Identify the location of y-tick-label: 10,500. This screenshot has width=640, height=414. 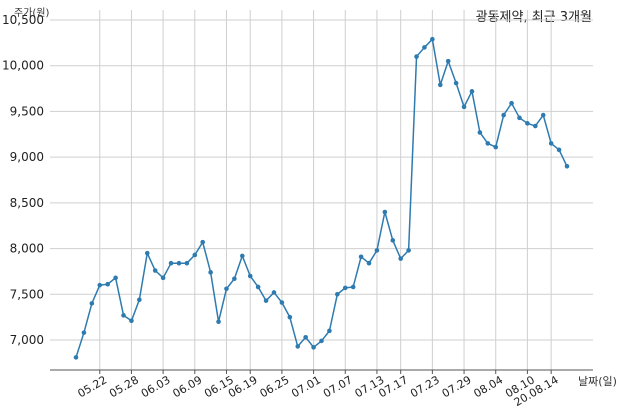
(23, 20).